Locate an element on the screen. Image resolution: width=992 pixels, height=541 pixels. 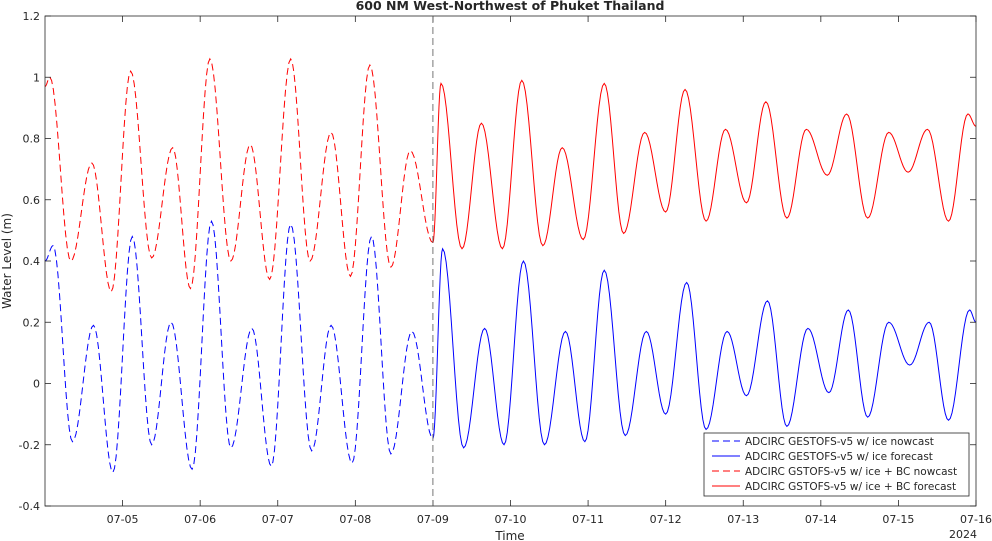
x-axis-label: Time is located at coordinates (509, 535).